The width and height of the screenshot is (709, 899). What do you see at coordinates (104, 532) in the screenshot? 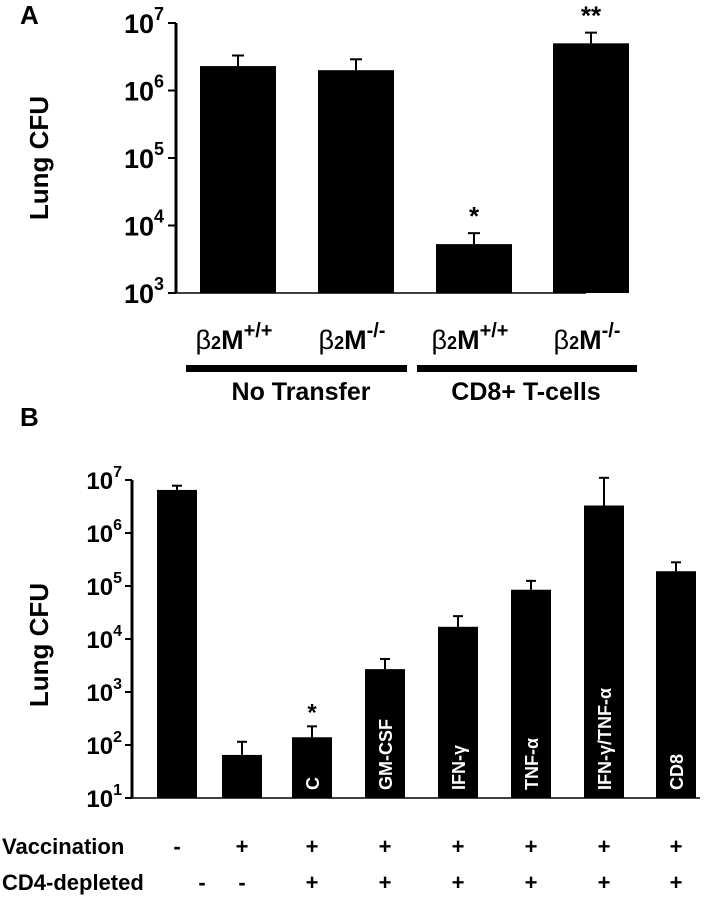
I see `y-tick-label-b: 10⁶` at bounding box center [104, 532].